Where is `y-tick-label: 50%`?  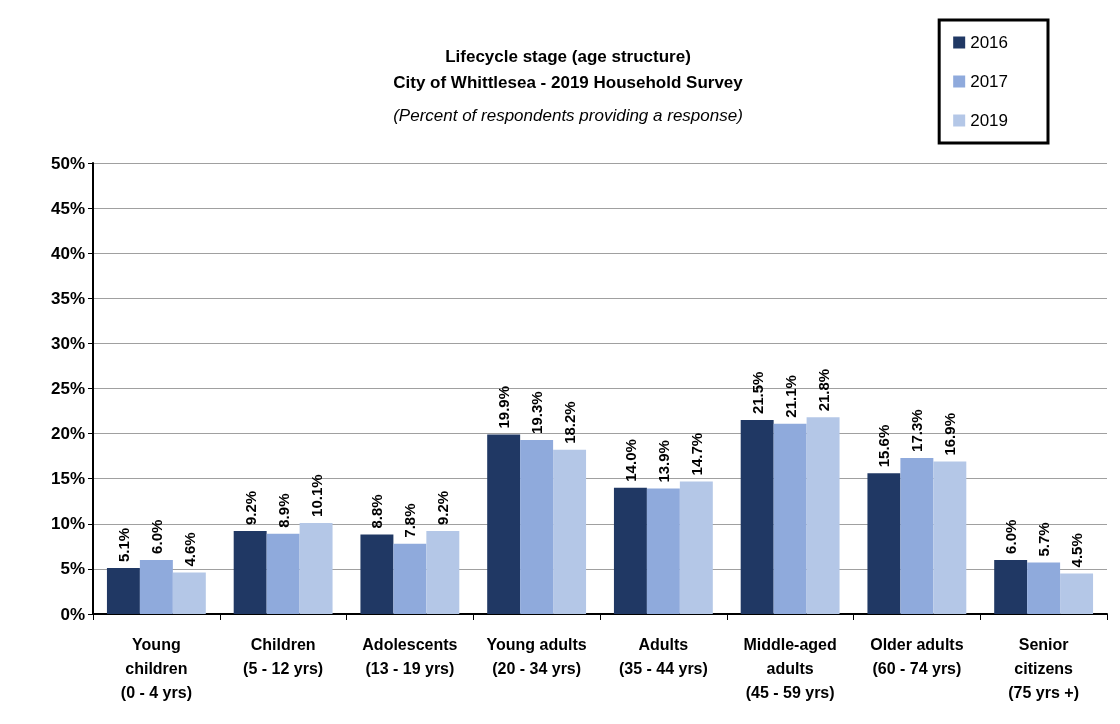
y-tick-label: 50% is located at coordinates (67, 163).